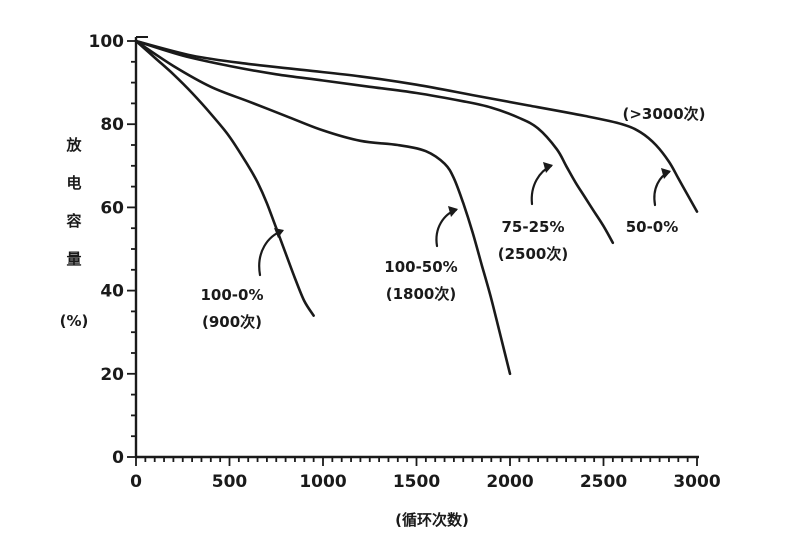  Describe the element at coordinates (231, 295) in the screenshot. I see `series-label: 100-0%` at that location.